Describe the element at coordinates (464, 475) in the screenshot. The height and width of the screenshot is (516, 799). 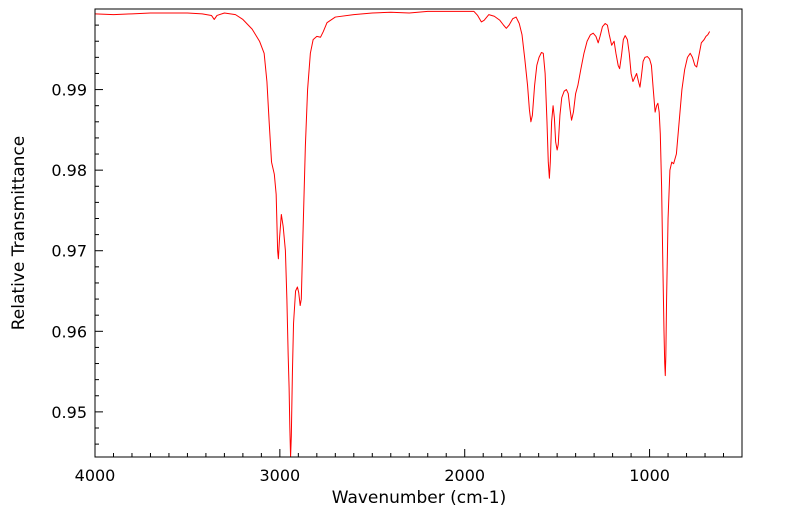
I see `x-tick-label: 2000` at that location.